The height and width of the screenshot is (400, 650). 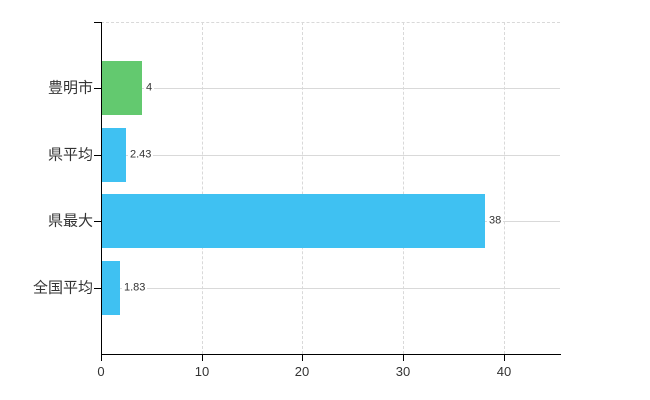 I want to click on bar-value-label: 2.43, so click(x=141, y=155).